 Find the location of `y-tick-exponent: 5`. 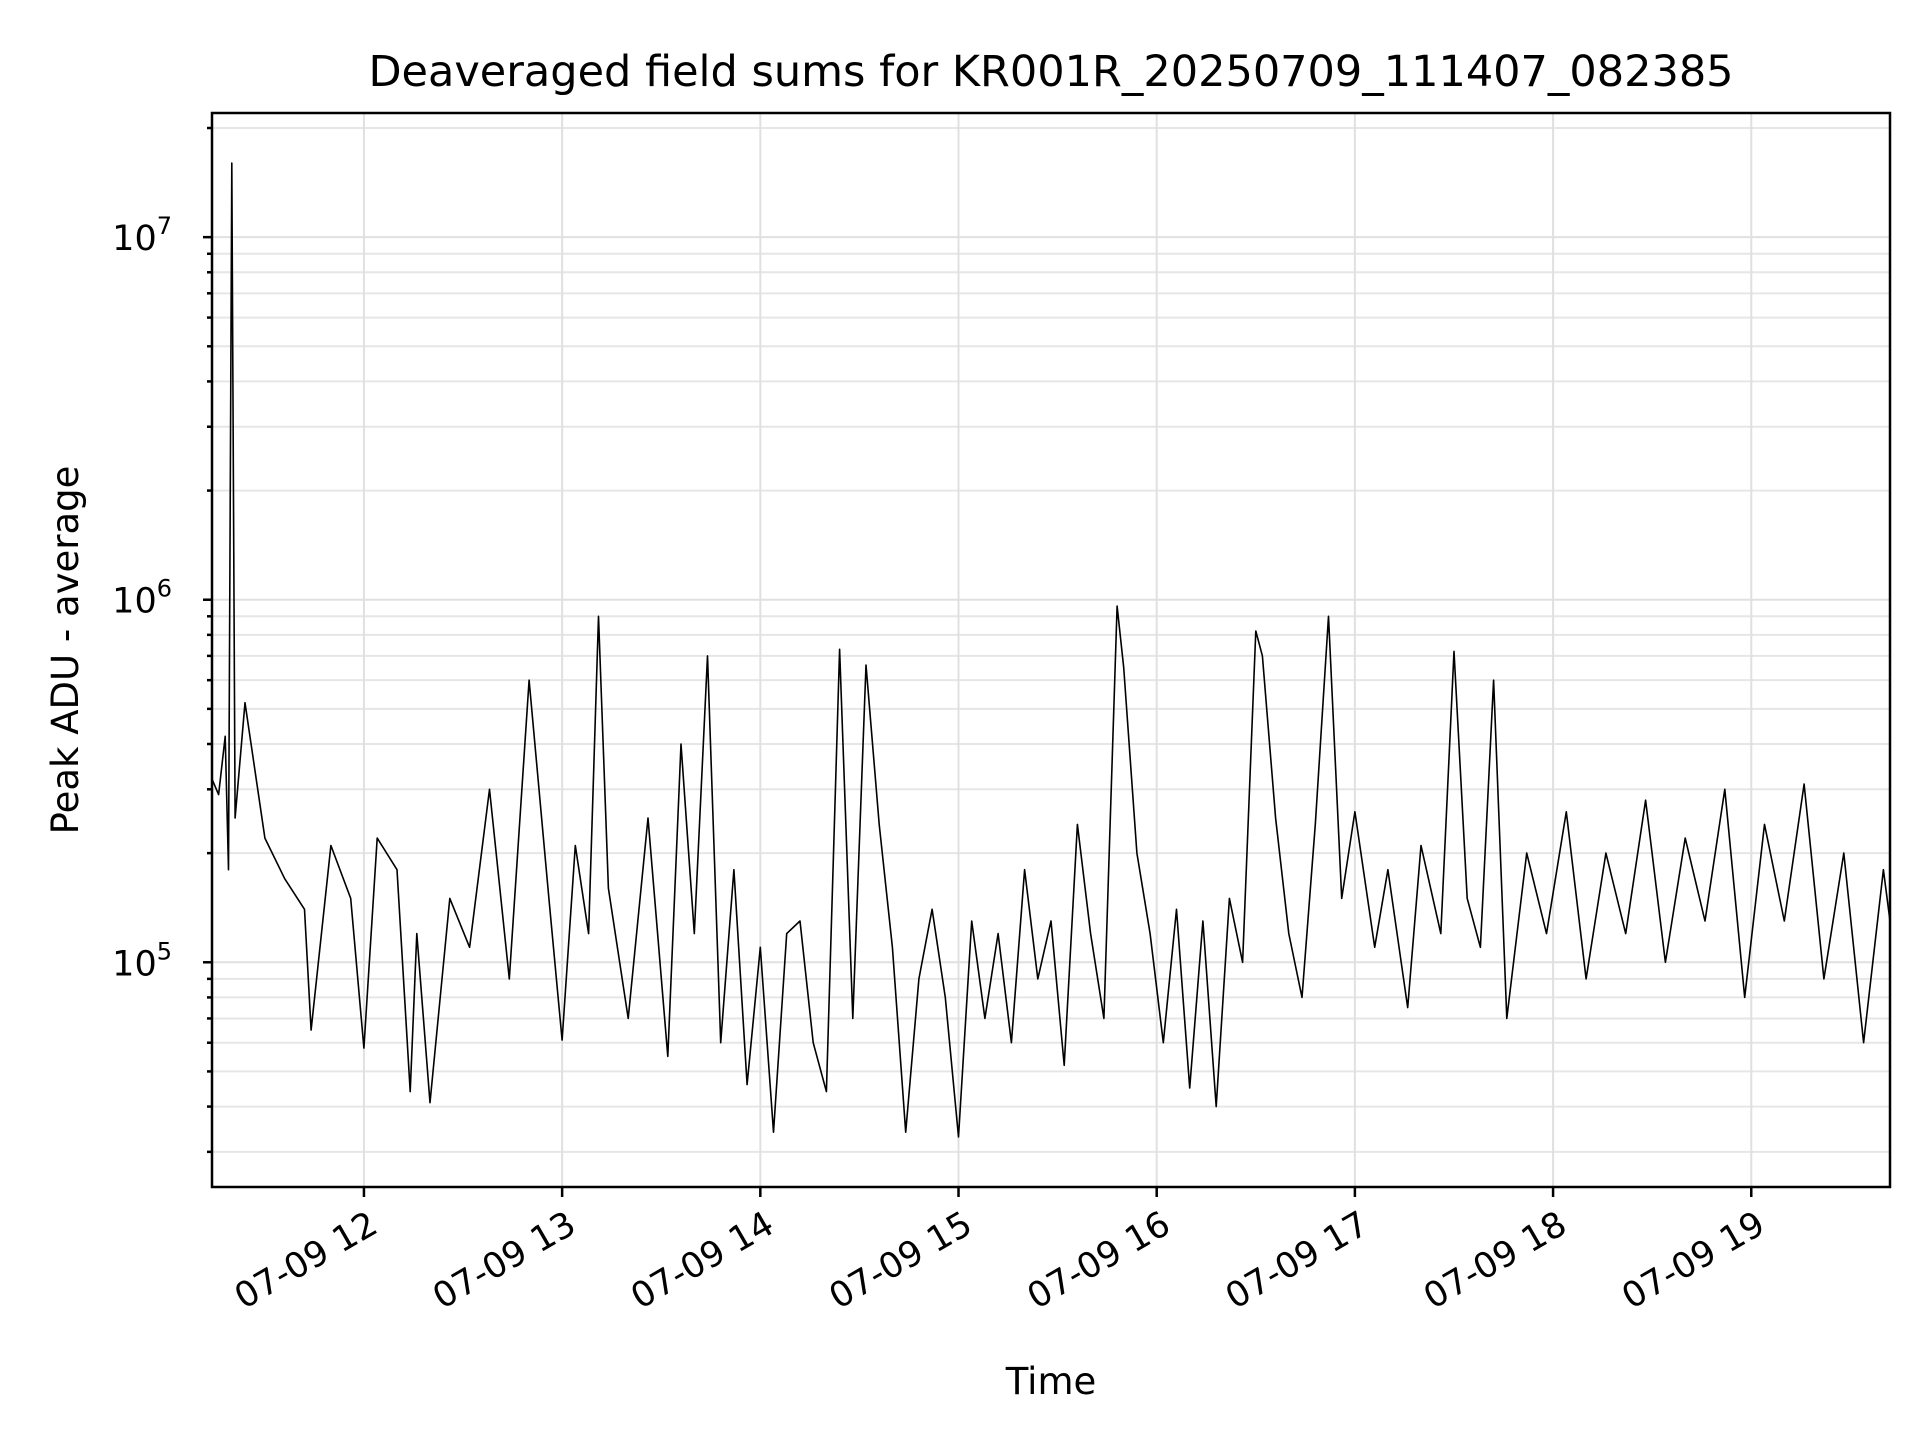

y-tick-exponent: 5 is located at coordinates (164, 951).